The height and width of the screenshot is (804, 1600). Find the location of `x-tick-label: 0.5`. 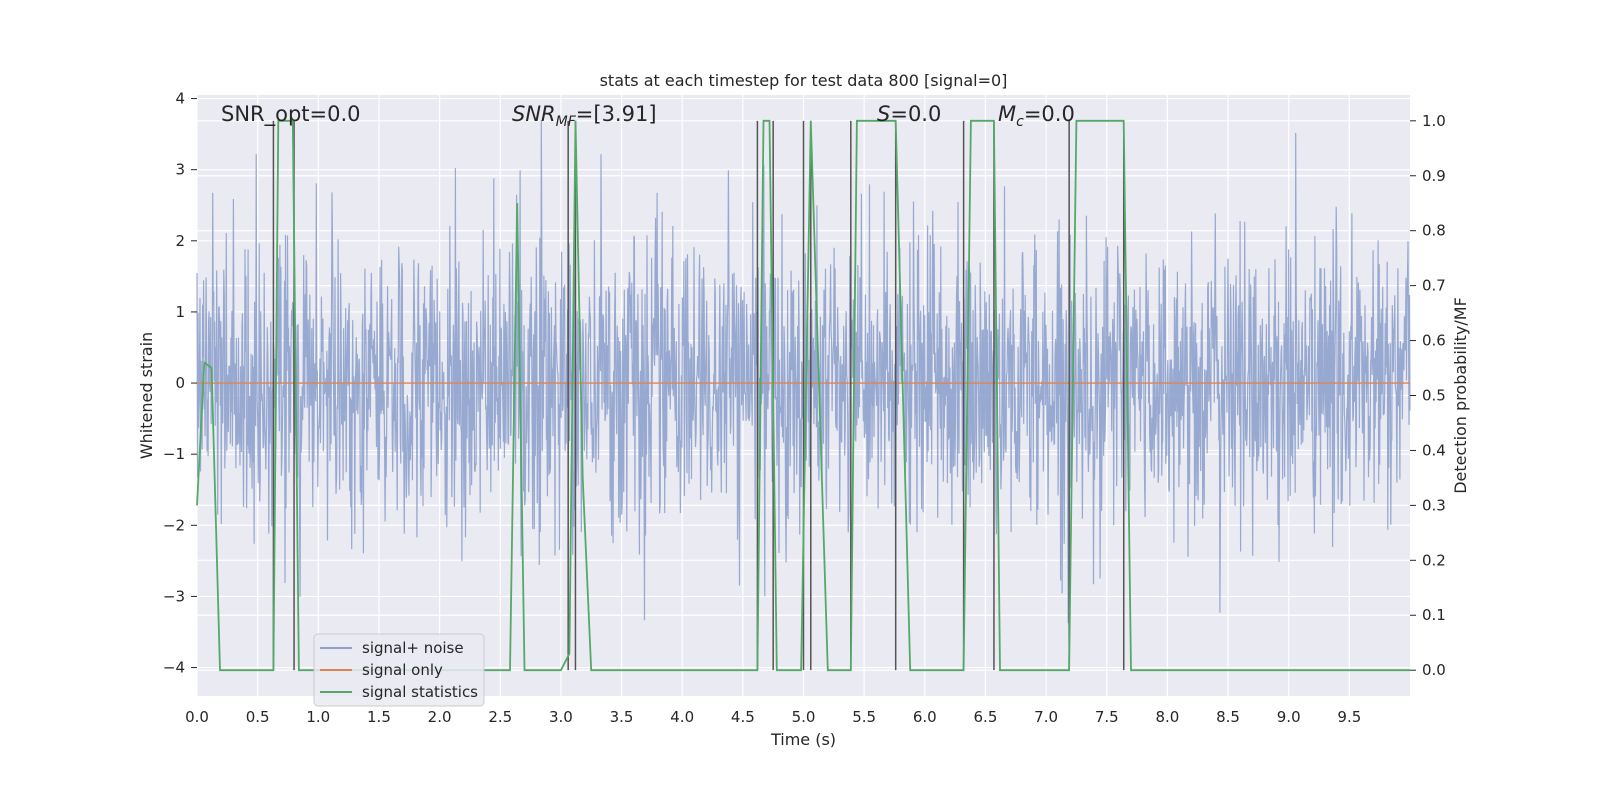

x-tick-label: 0.5 is located at coordinates (258, 717).